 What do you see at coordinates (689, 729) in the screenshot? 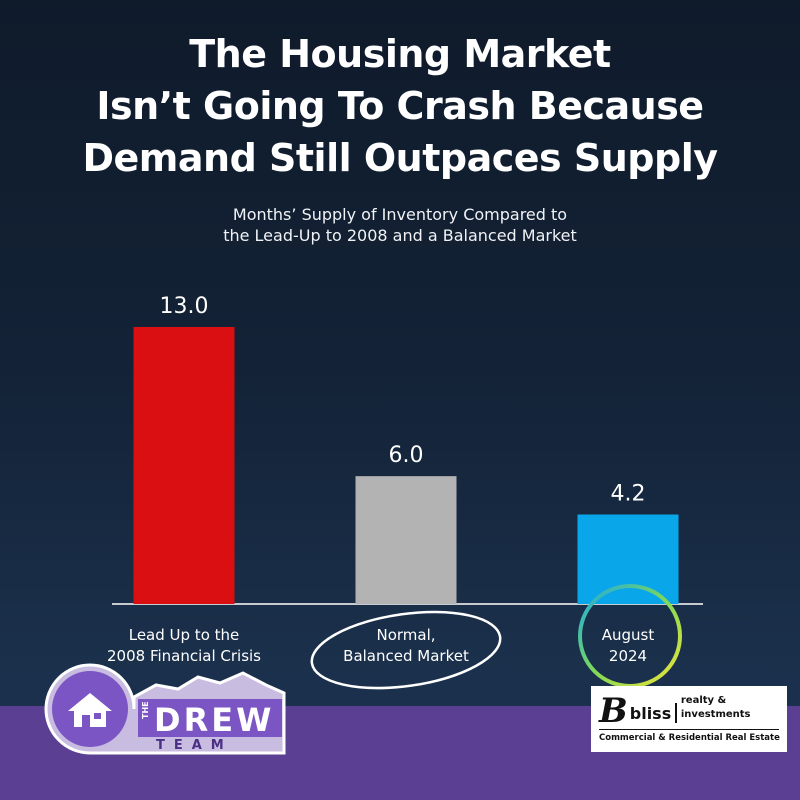
I see `bliss-rule` at bounding box center [689, 729].